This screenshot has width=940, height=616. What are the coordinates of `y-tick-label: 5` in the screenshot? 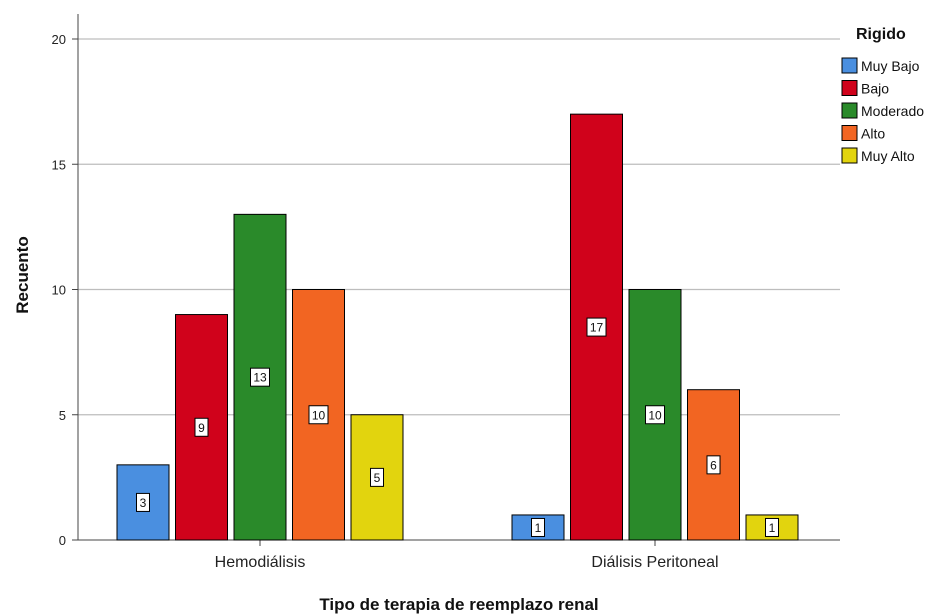 It's located at (62, 415).